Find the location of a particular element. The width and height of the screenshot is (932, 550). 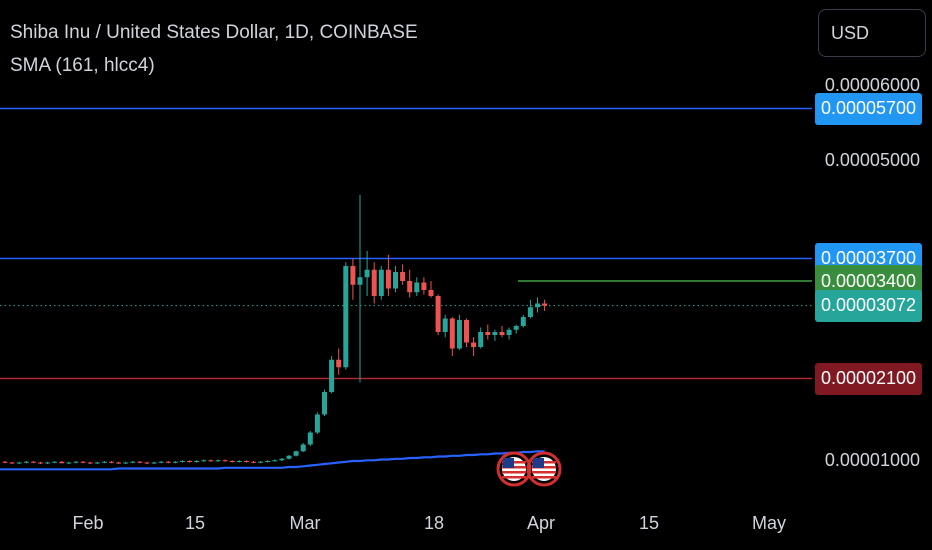

y-tick-label: 0.00001000 is located at coordinates (872, 460).